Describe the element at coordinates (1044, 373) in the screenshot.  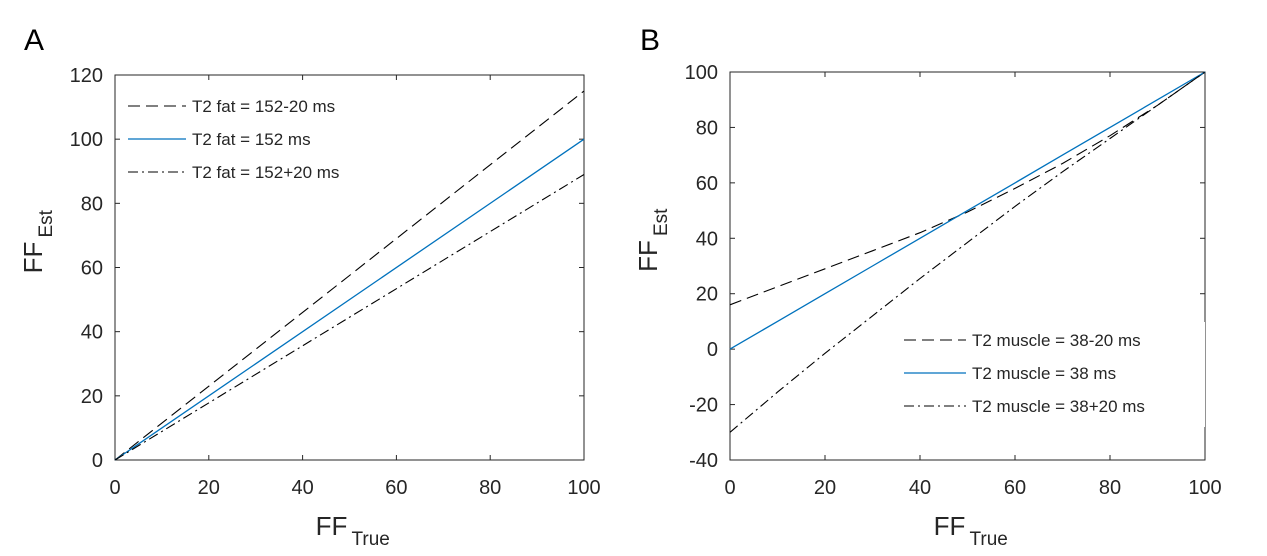
I see `panel-b-legend-label: T2 muscle = 38 ms` at that location.